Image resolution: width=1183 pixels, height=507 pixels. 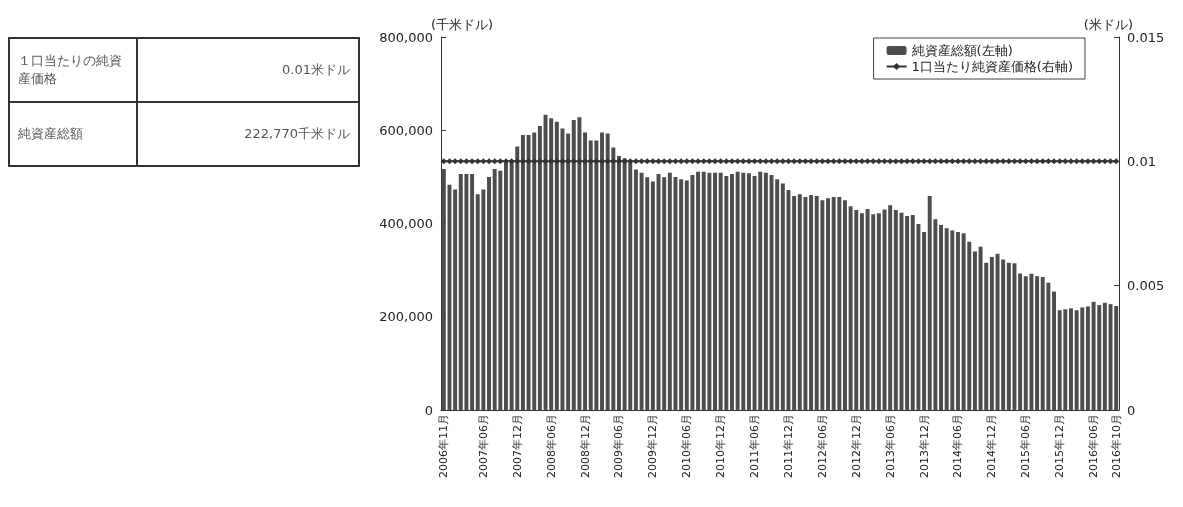 What do you see at coordinates (316, 69) in the screenshot?
I see `text: 0.01米ドル` at bounding box center [316, 69].